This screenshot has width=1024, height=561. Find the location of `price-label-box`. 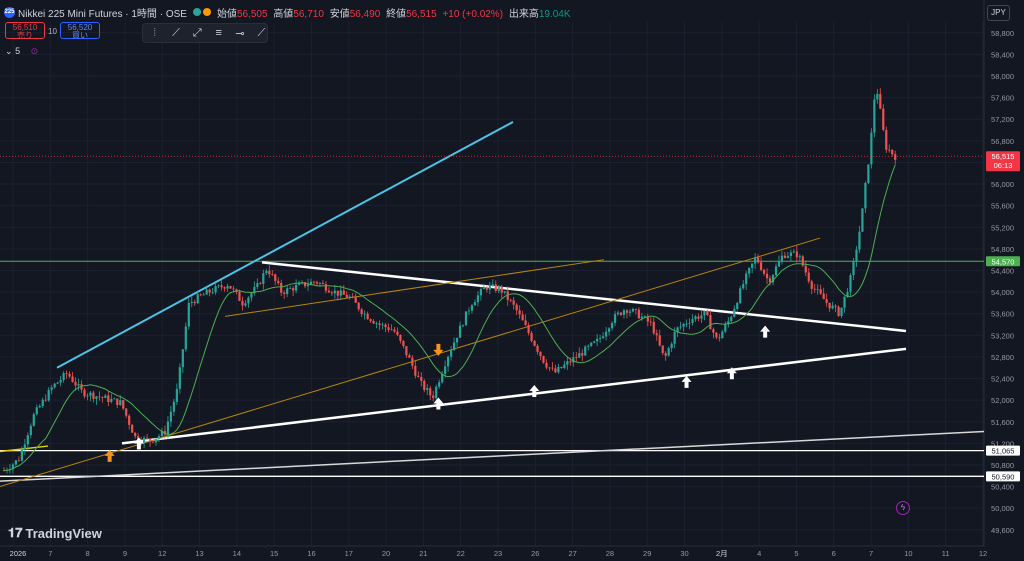

price-label-box is located at coordinates (1003, 450).